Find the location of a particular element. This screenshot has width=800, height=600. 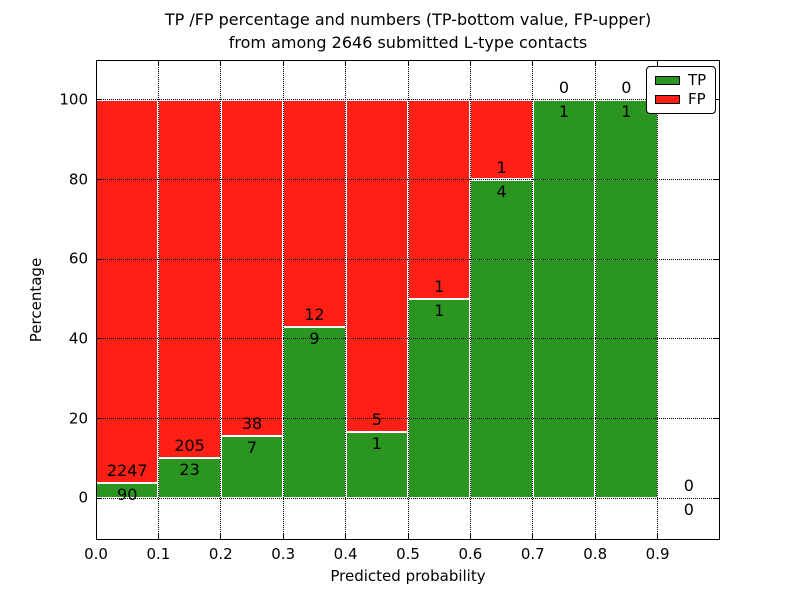

y-tick-label: 100 is located at coordinates (73, 99).